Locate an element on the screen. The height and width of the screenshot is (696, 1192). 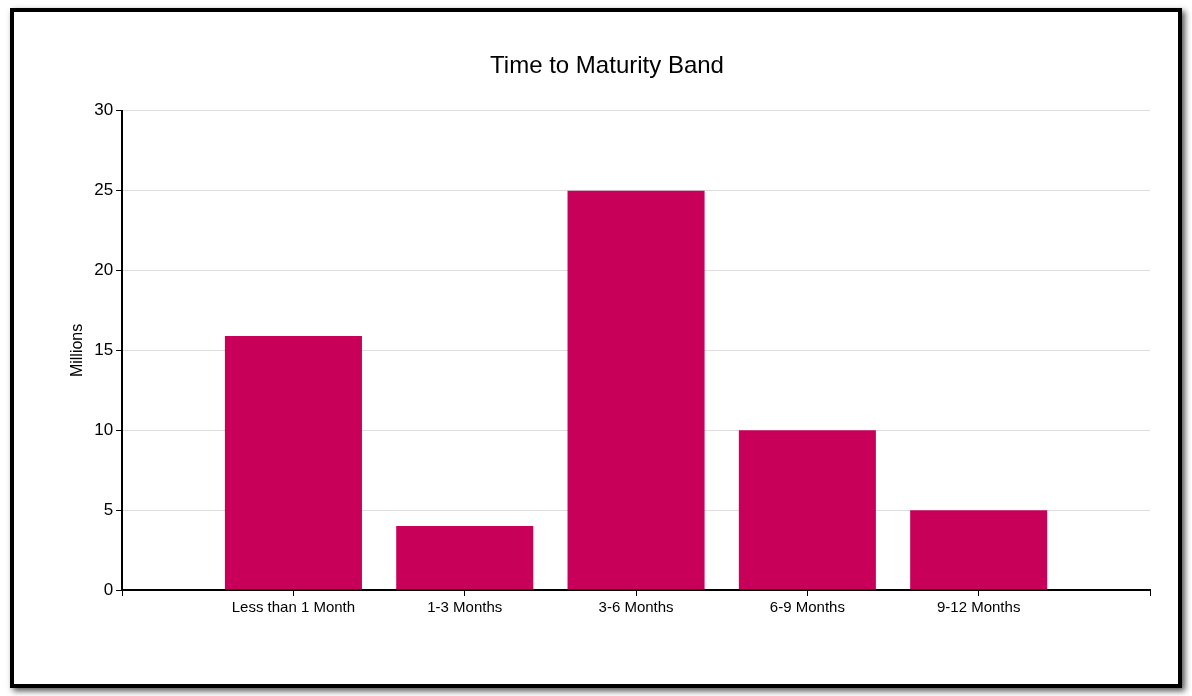
x-tick-label: 1-3 Months is located at coordinates (465, 607).